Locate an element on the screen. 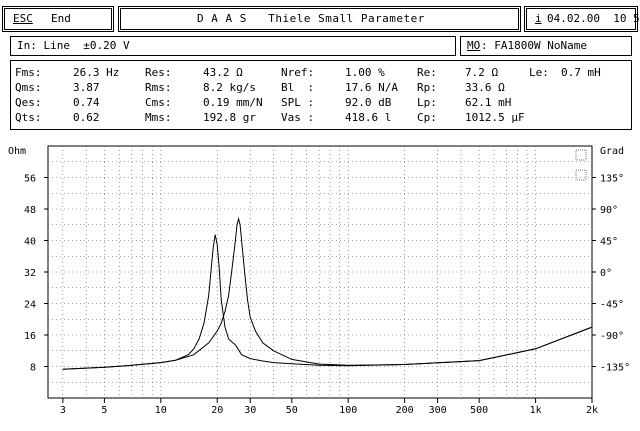 The height and width of the screenshot is (431, 640). param-label: Rp: is located at coordinates (427, 87).